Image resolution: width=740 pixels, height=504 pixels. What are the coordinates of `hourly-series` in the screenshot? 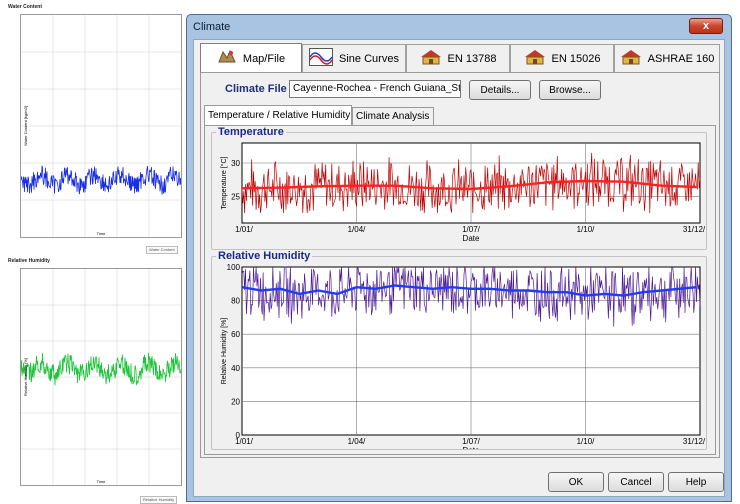 It's located at (471, 183).